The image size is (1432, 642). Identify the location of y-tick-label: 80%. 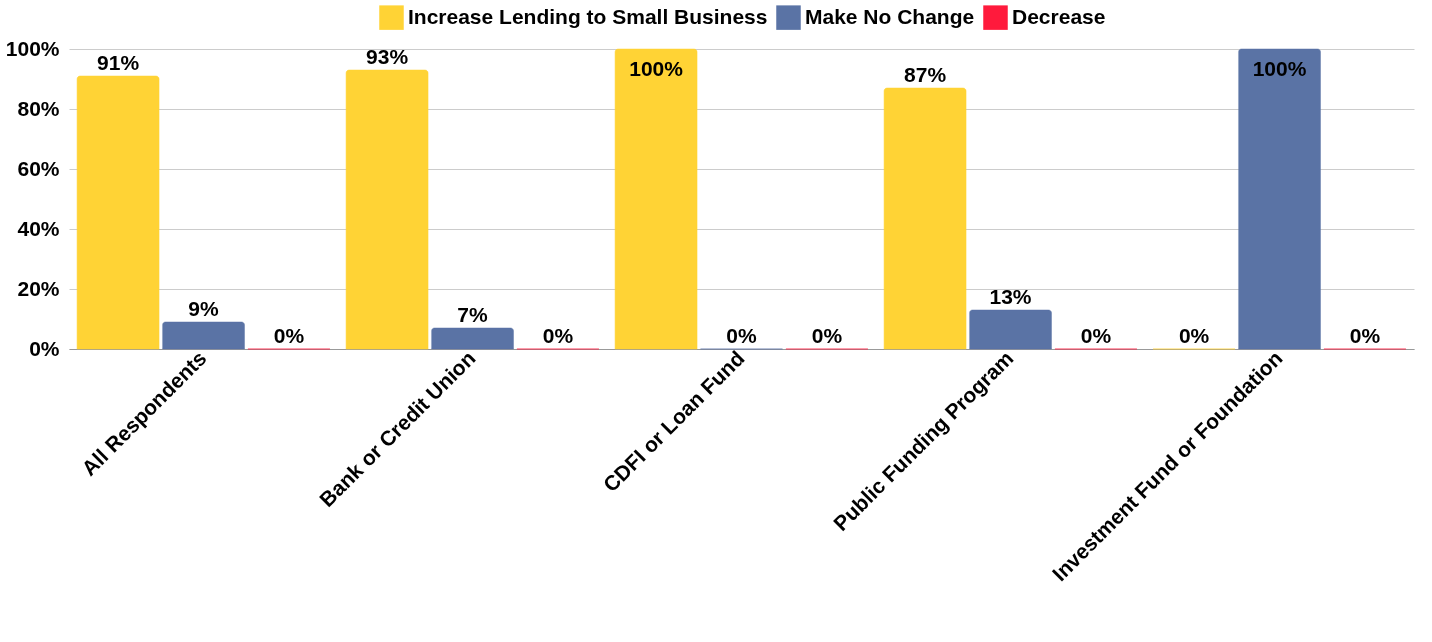
(38, 108).